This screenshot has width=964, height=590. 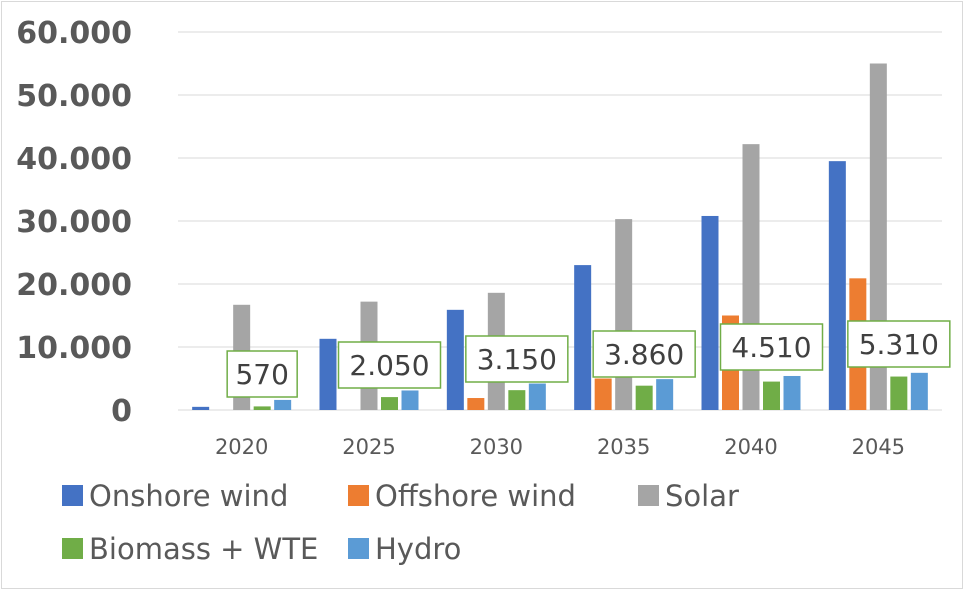 I want to click on y-tick-label: 40.000, so click(x=74, y=159).